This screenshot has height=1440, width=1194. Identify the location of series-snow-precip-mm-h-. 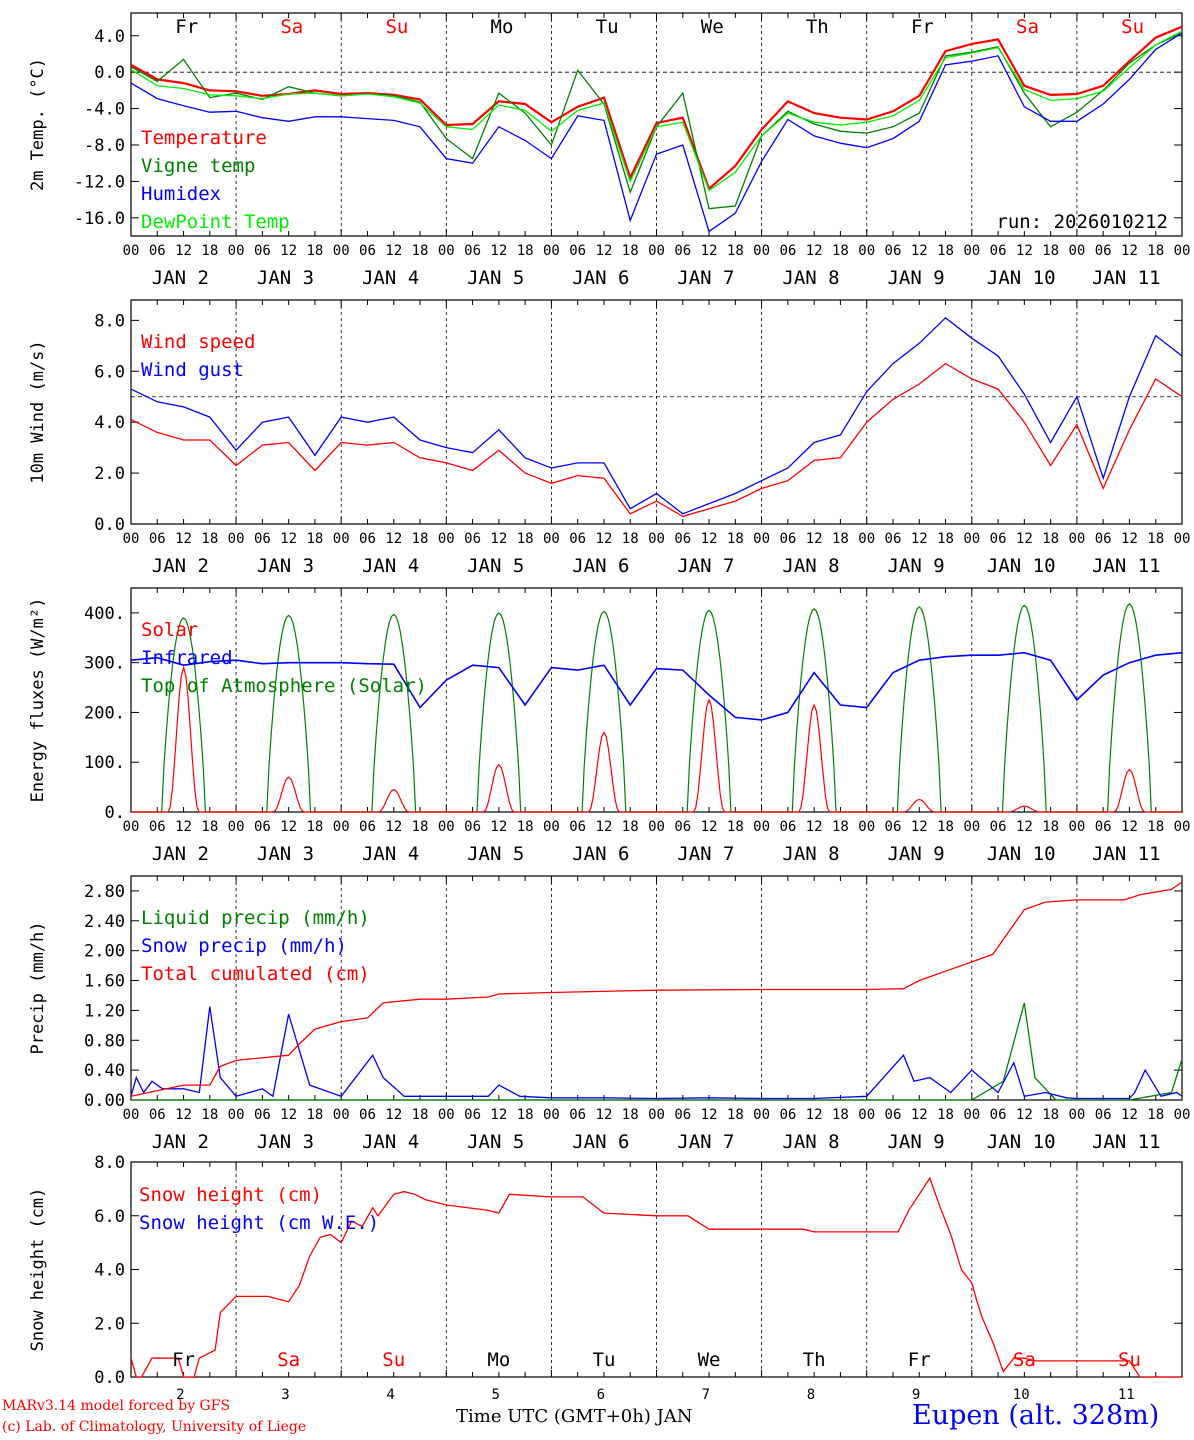
(656, 1053).